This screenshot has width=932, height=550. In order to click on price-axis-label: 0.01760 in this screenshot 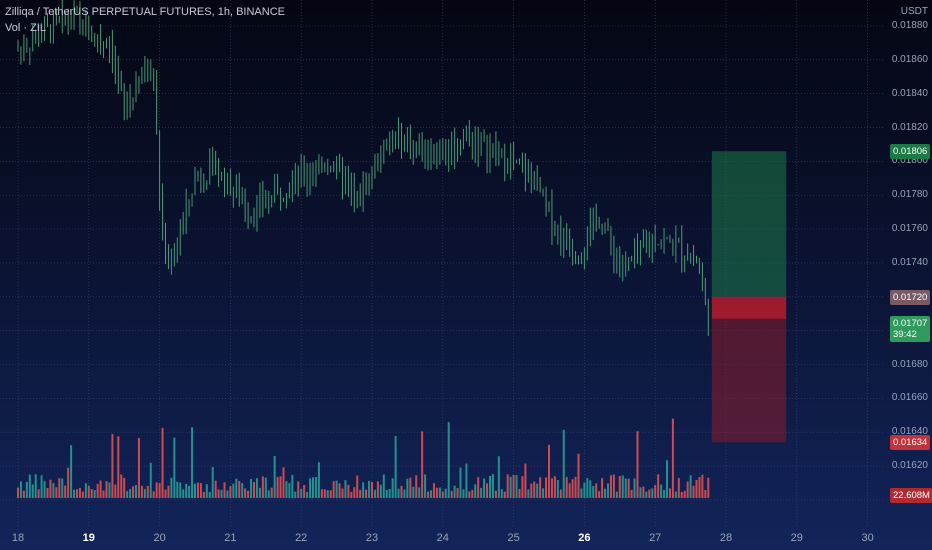, I will do `click(909, 229)`.